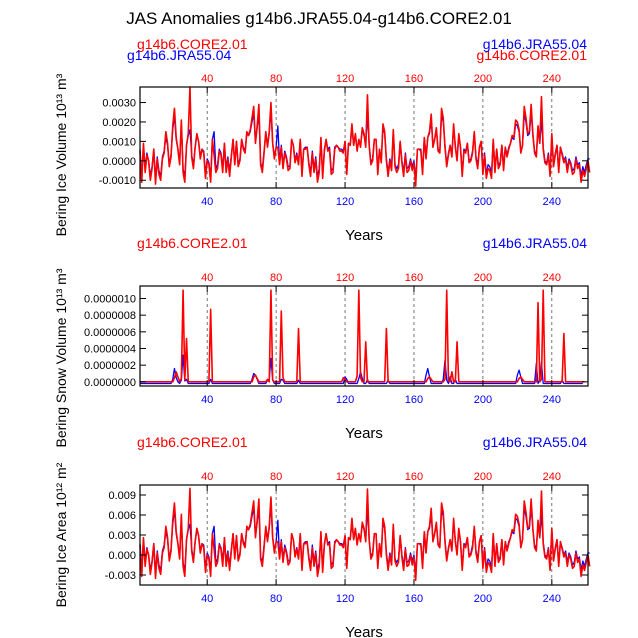 The height and width of the screenshot is (638, 638). Describe the element at coordinates (110, 383) in the screenshot. I see `panel2-ytick-label: 0.0000000` at that location.